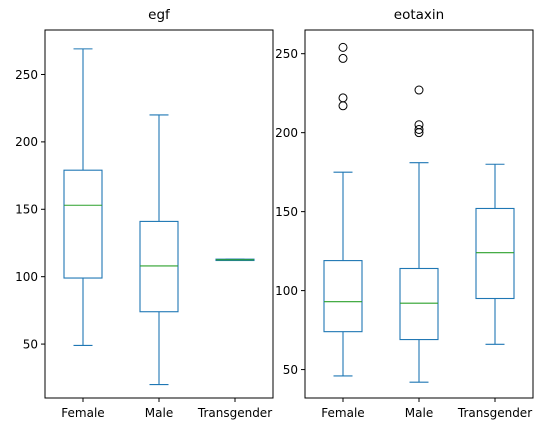 This screenshot has width=557, height=433. What do you see at coordinates (234, 413) in the screenshot?
I see `egf-xtick-label: Transgender` at bounding box center [234, 413].